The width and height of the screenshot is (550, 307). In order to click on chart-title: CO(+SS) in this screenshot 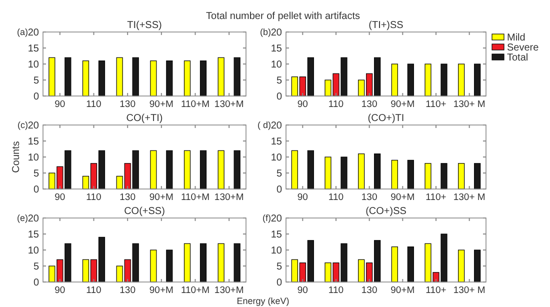, I will do `click(144, 211)`.